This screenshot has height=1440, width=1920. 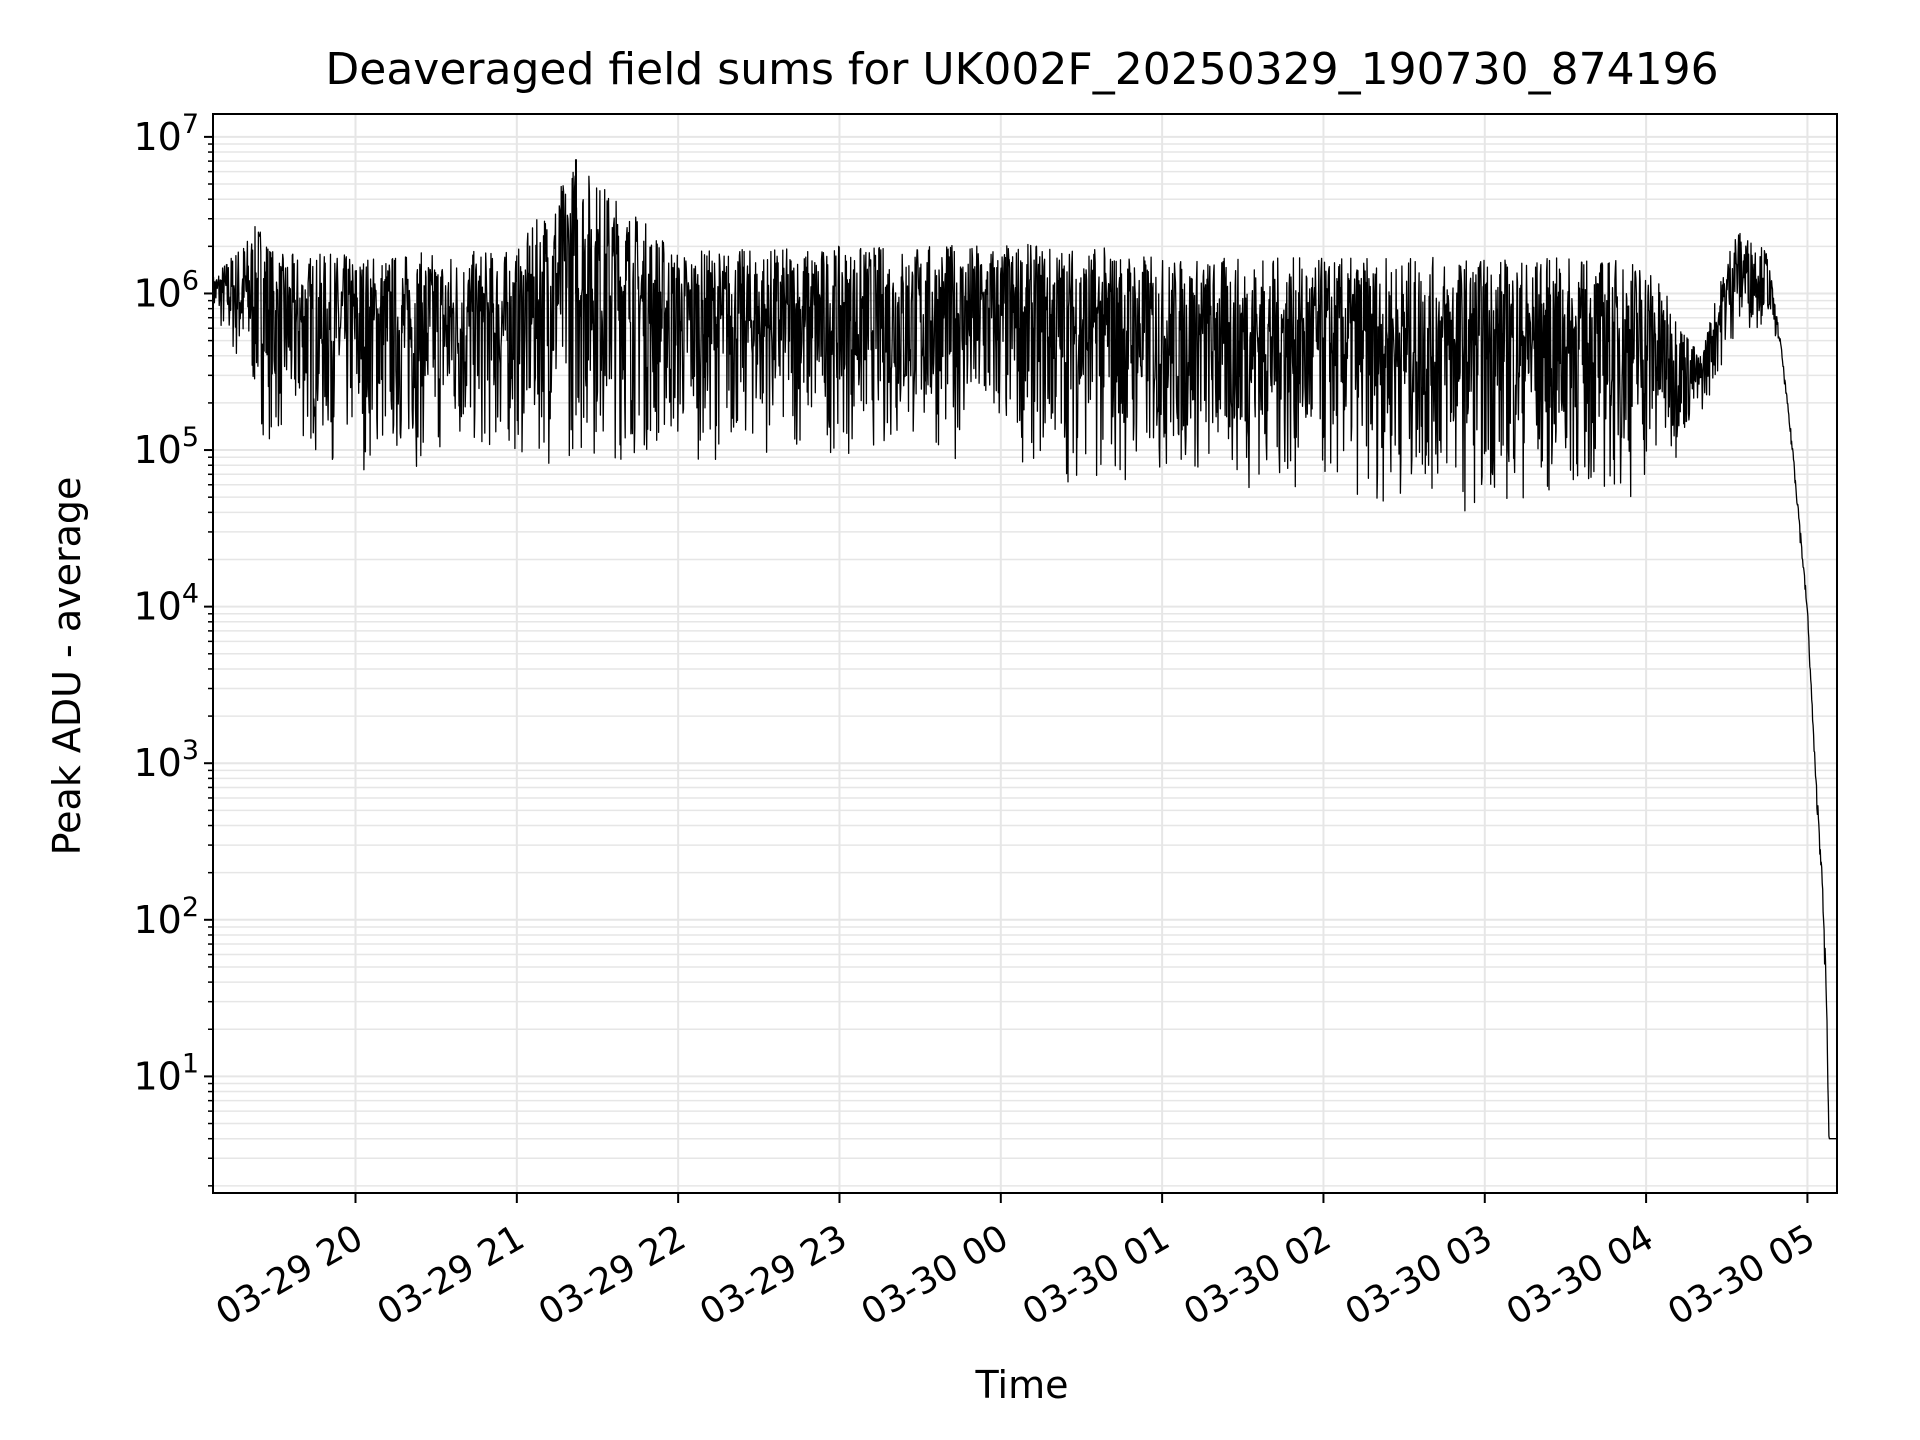 I want to click on y-tick-label: 107, so click(x=166, y=134).